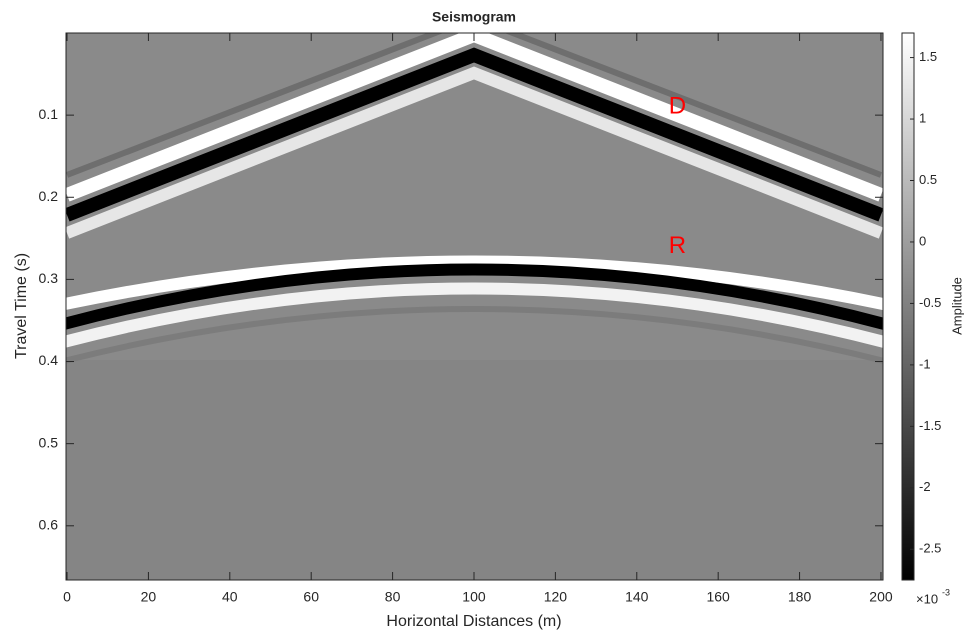 The width and height of the screenshot is (967, 644). Describe the element at coordinates (473, 621) in the screenshot. I see `x-axis-label: Horizontal Distances (m)` at that location.